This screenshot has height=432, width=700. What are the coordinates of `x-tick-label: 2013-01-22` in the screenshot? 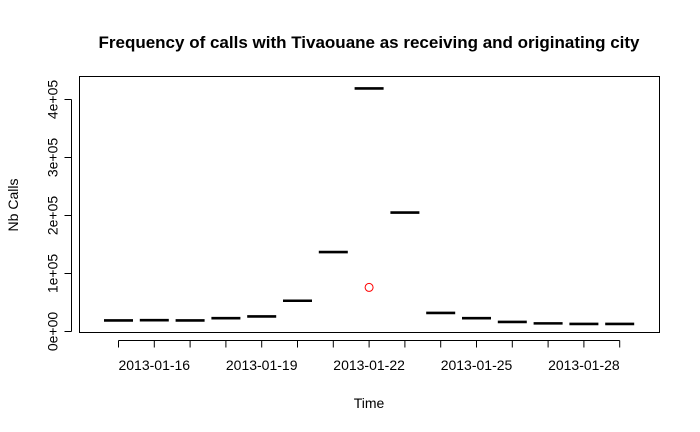 It's located at (369, 365).